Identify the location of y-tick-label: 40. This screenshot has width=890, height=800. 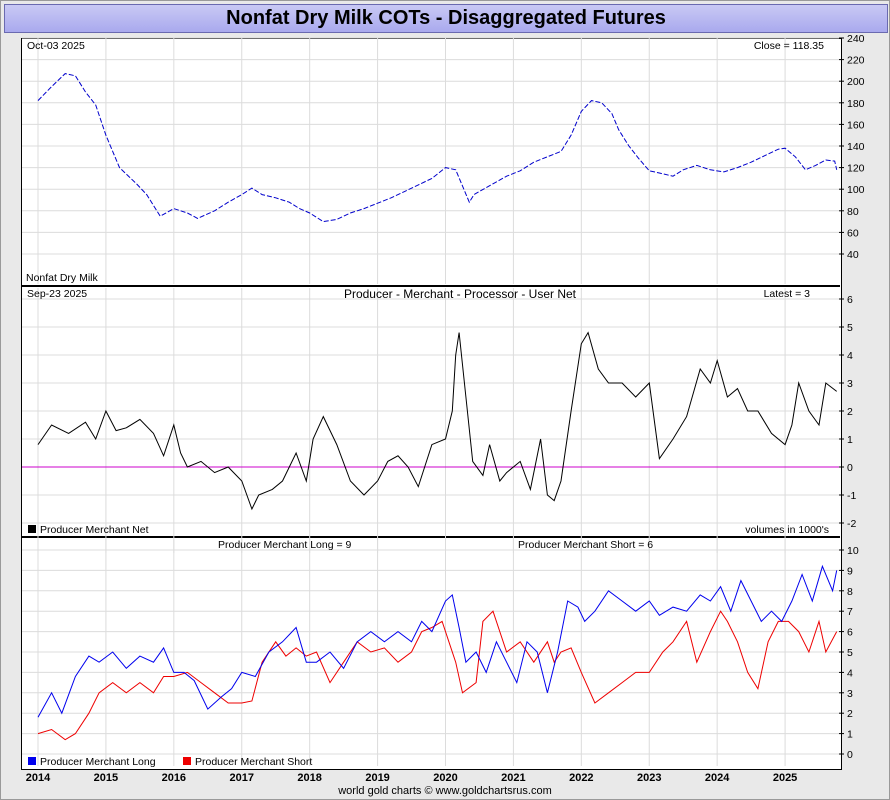
(853, 255).